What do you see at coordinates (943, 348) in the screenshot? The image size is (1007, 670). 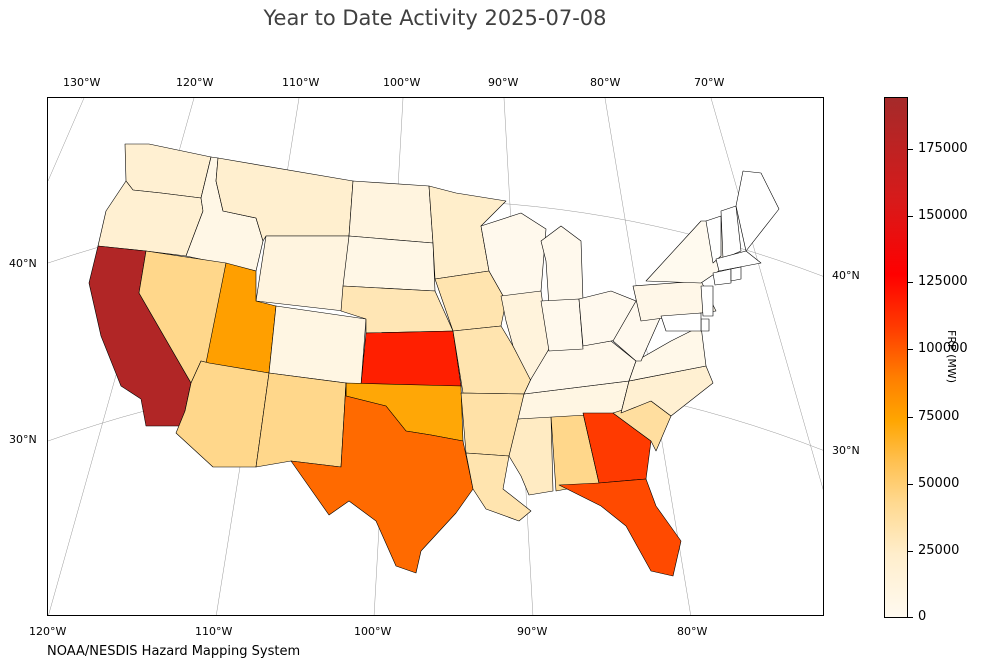 I see `colorbar-label-100000: 100000` at bounding box center [943, 348].